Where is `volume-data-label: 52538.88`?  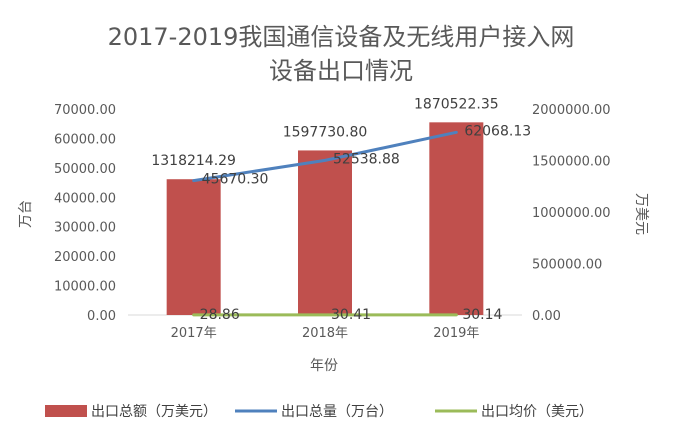 volume-data-label: 52538.88 is located at coordinates (366, 159).